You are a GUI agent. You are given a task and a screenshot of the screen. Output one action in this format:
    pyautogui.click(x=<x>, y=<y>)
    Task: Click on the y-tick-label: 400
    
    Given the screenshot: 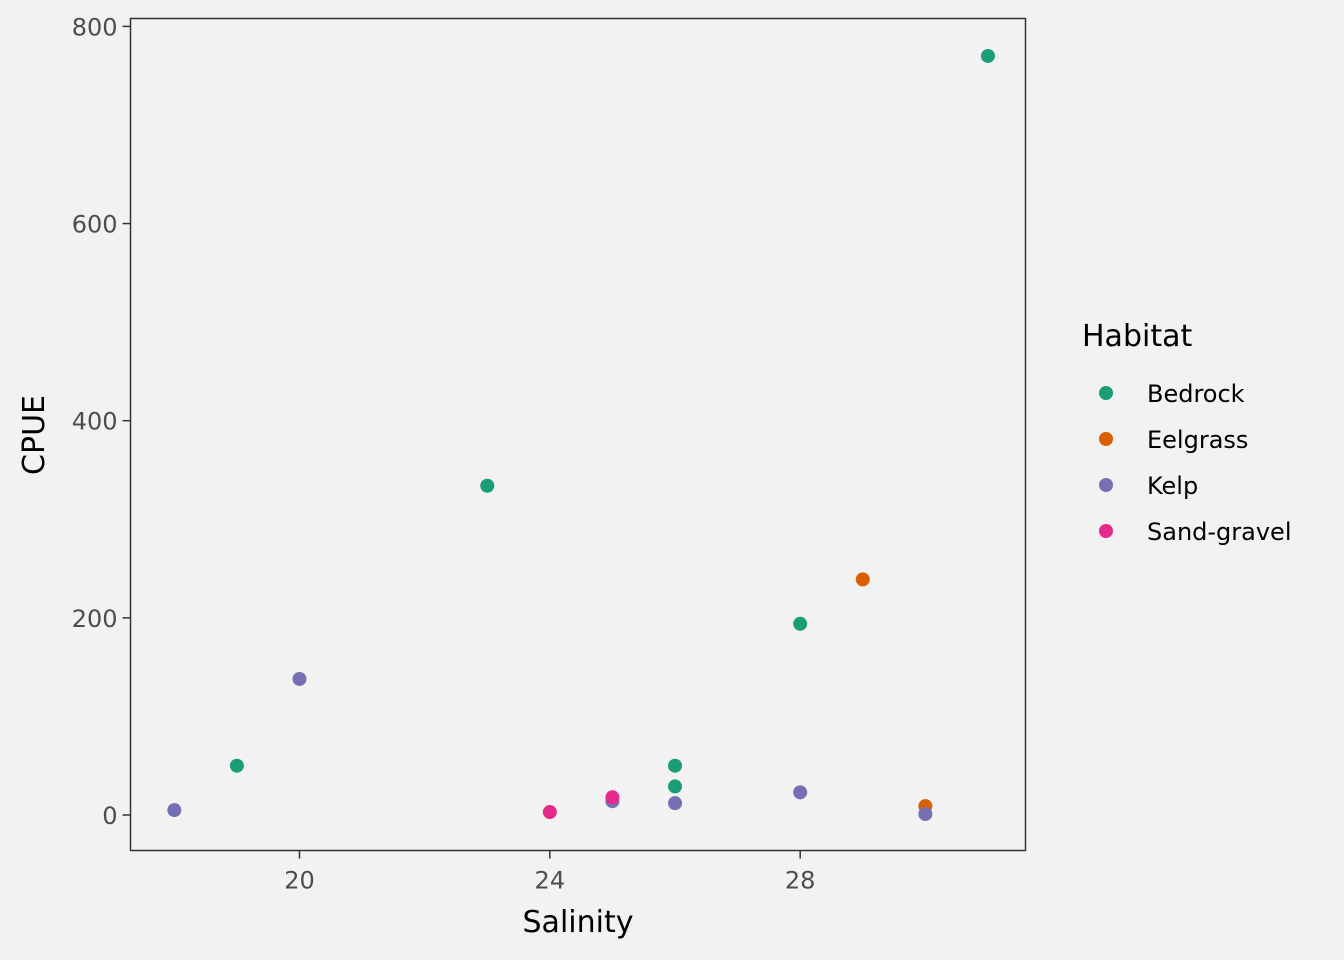 What is the action you would take?
    pyautogui.click(x=95, y=422)
    